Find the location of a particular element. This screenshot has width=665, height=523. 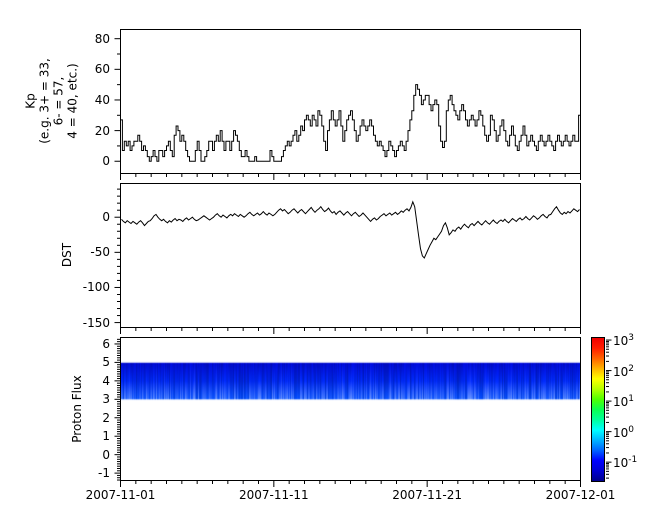

colorbar is located at coordinates (598, 409).